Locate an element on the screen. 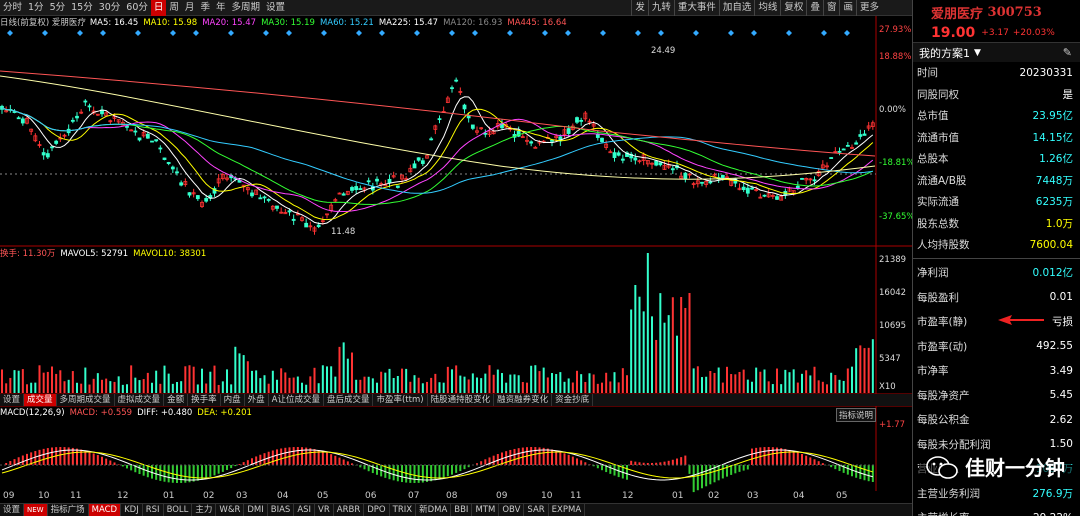 This screenshot has width=1080, height=516. axis-label: -18.81% is located at coordinates (897, 163).